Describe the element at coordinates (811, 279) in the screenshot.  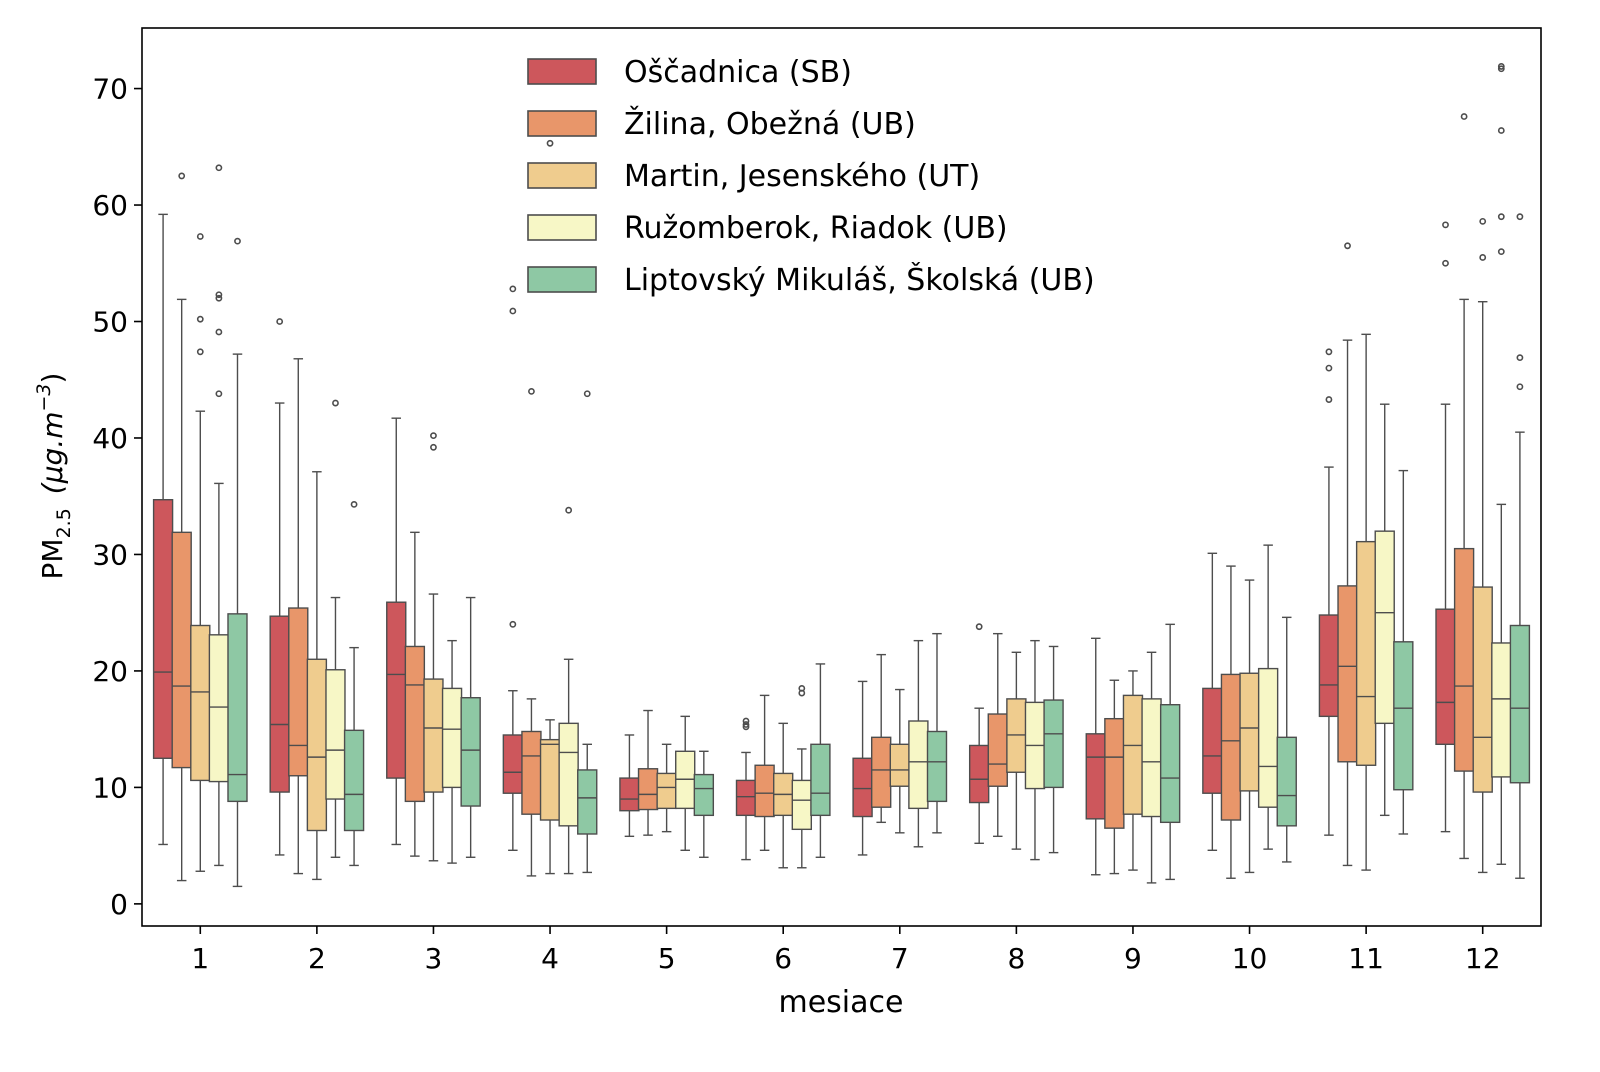
I see `legend-item: Liptovský Mikuláš, Školská (UB)` at that location.